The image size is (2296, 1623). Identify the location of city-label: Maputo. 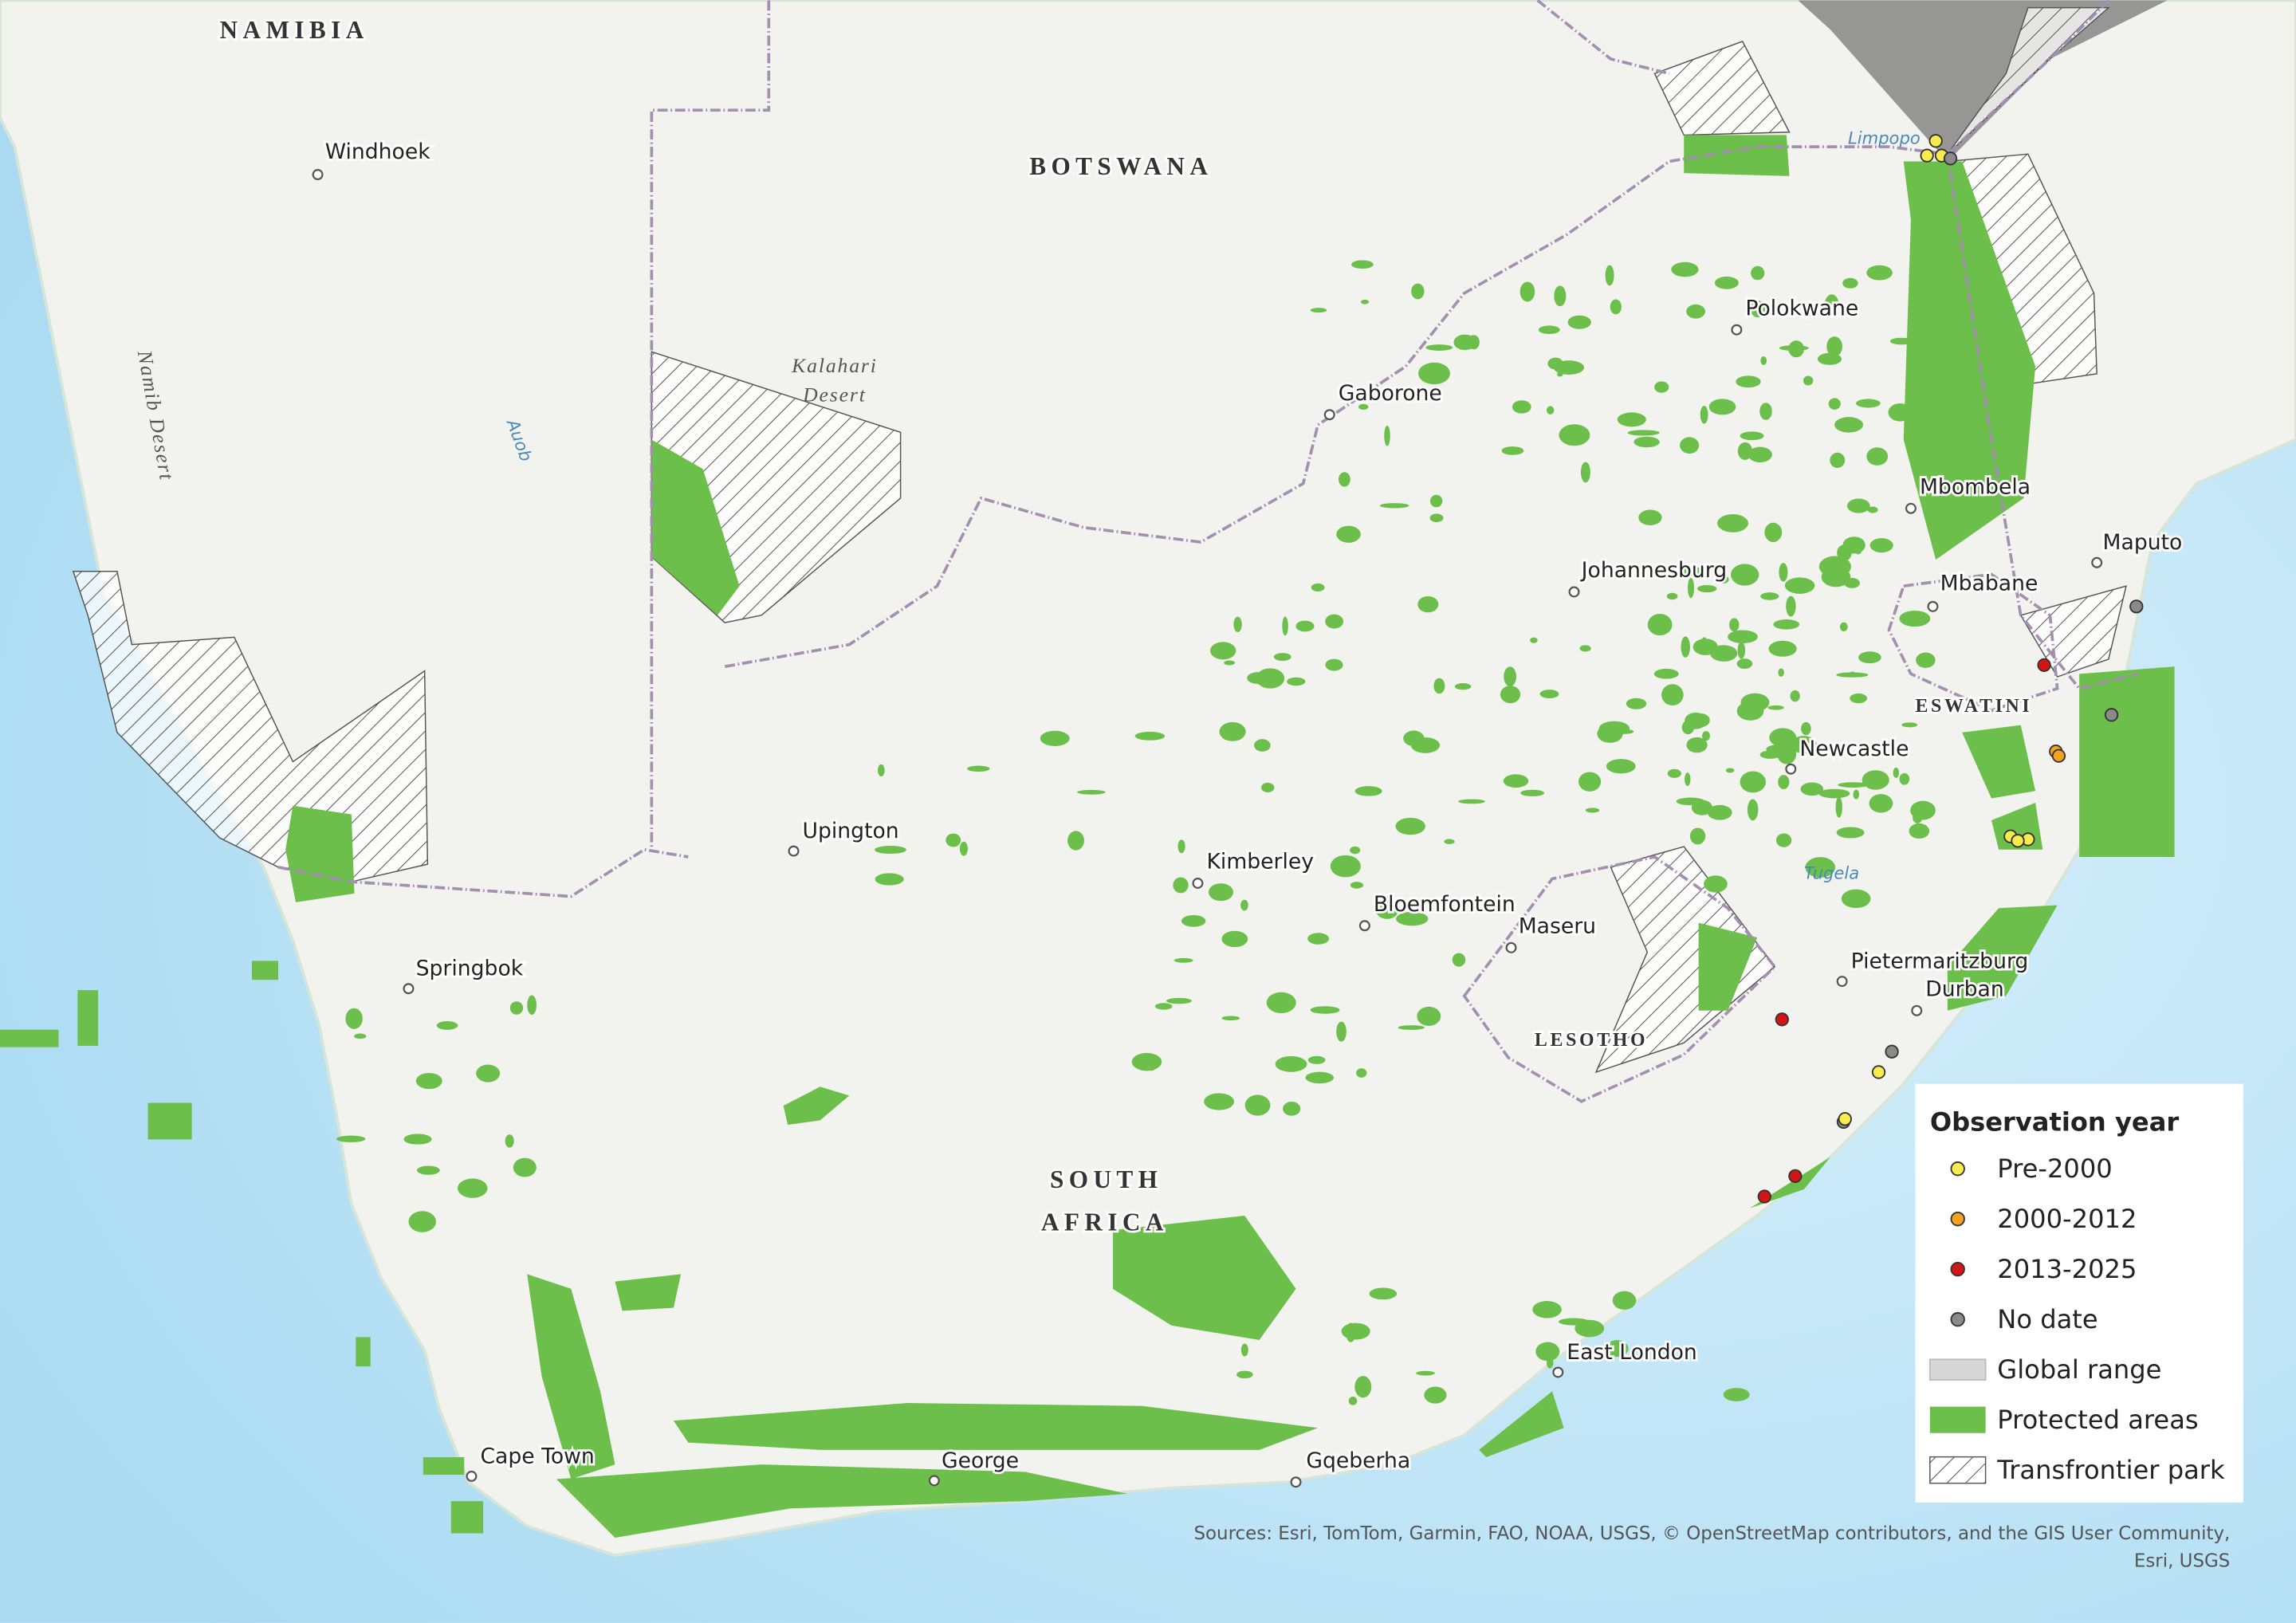
(2143, 542).